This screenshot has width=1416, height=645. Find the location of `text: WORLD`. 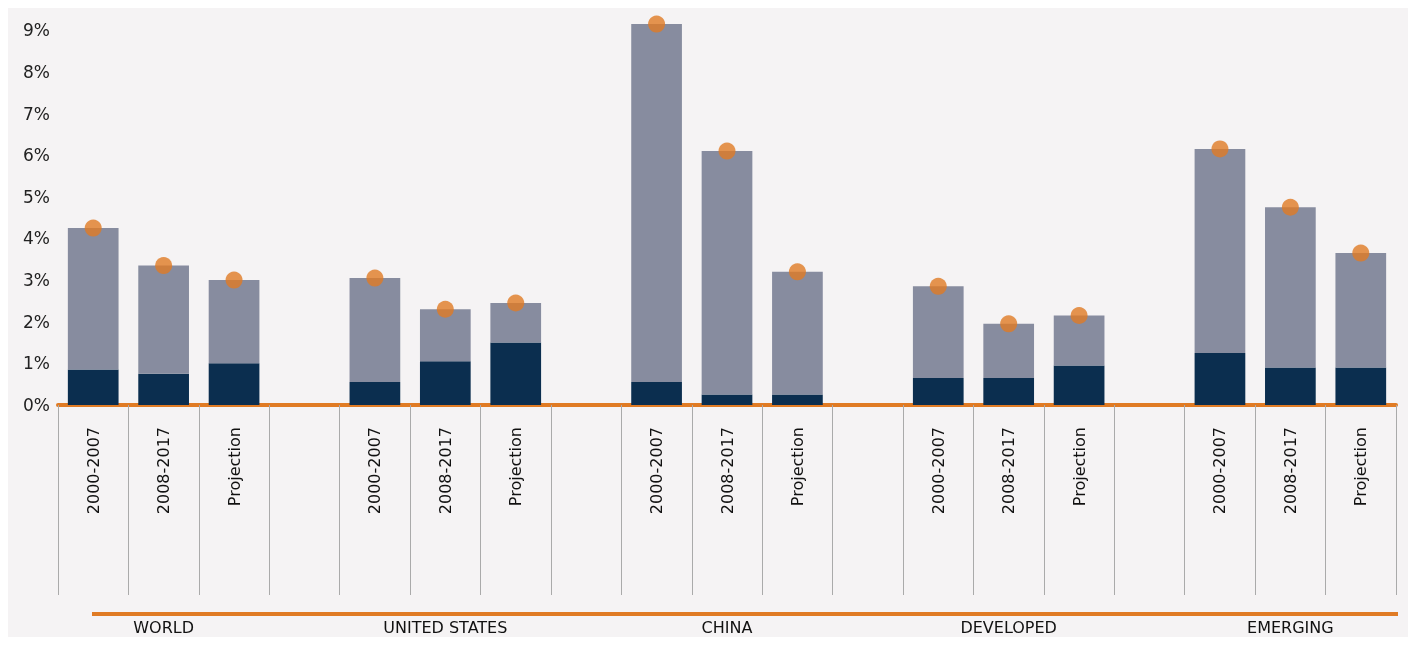

text: WORLD is located at coordinates (164, 627).